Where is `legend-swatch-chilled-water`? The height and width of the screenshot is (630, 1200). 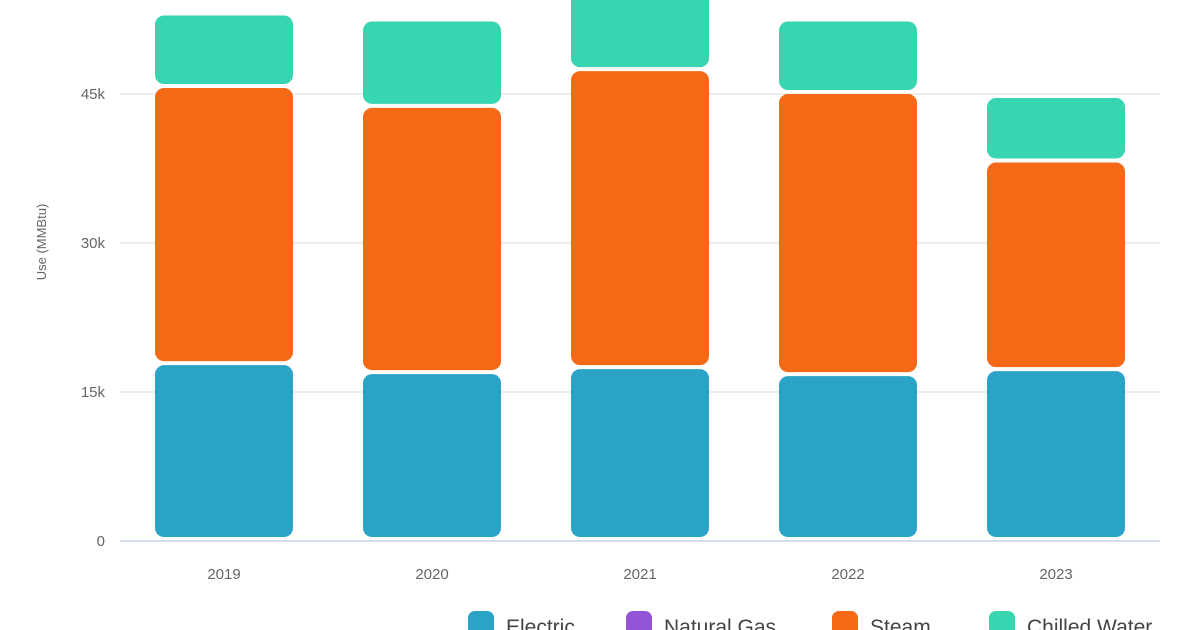 legend-swatch-chilled-water is located at coordinates (1002, 620).